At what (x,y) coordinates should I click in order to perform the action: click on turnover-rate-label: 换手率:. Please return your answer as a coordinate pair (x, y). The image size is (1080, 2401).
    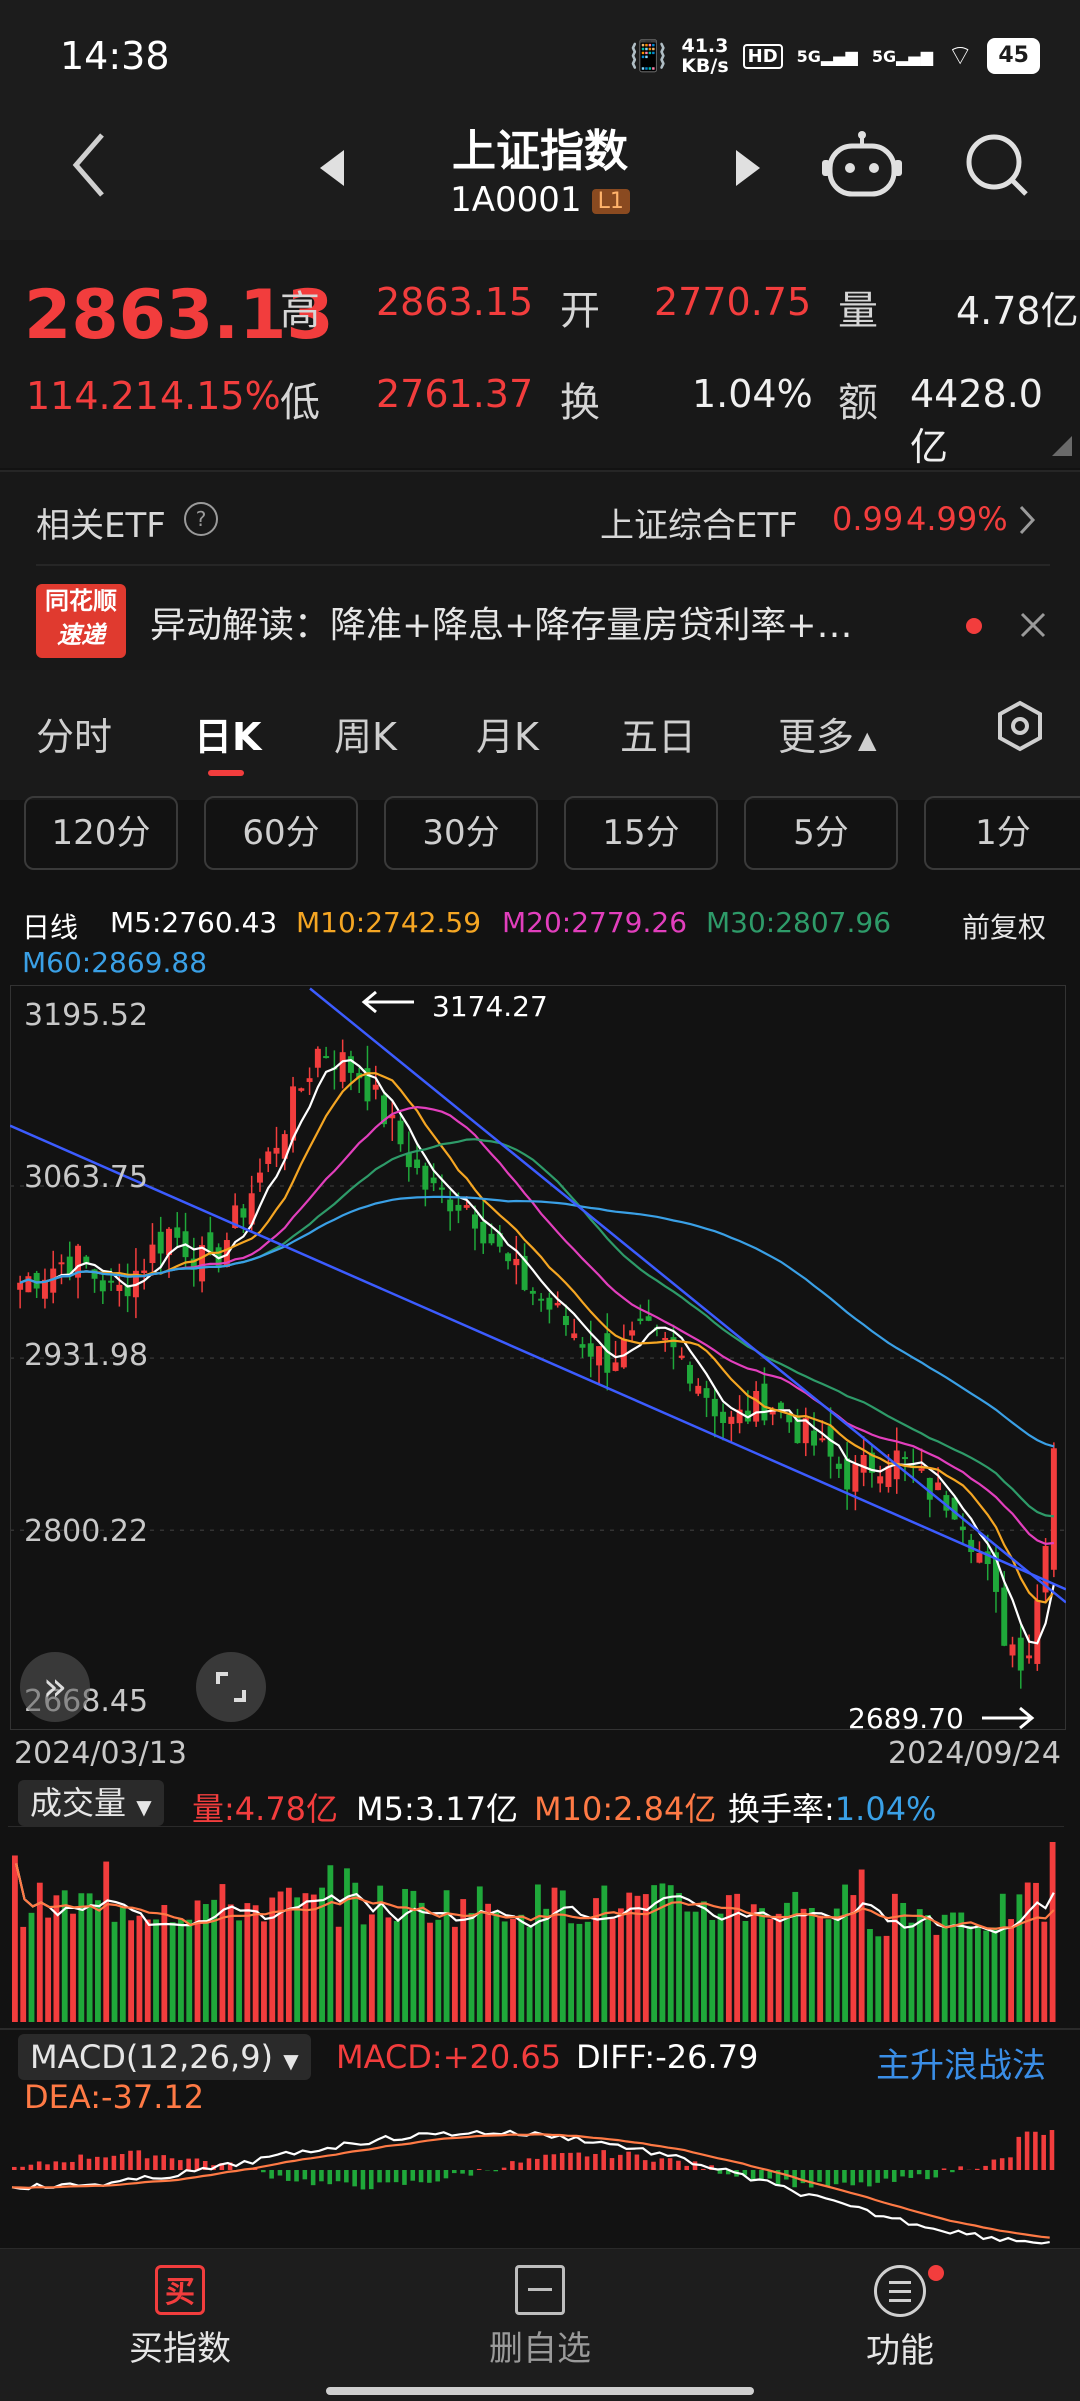
    Looking at the image, I should click on (781, 1809).